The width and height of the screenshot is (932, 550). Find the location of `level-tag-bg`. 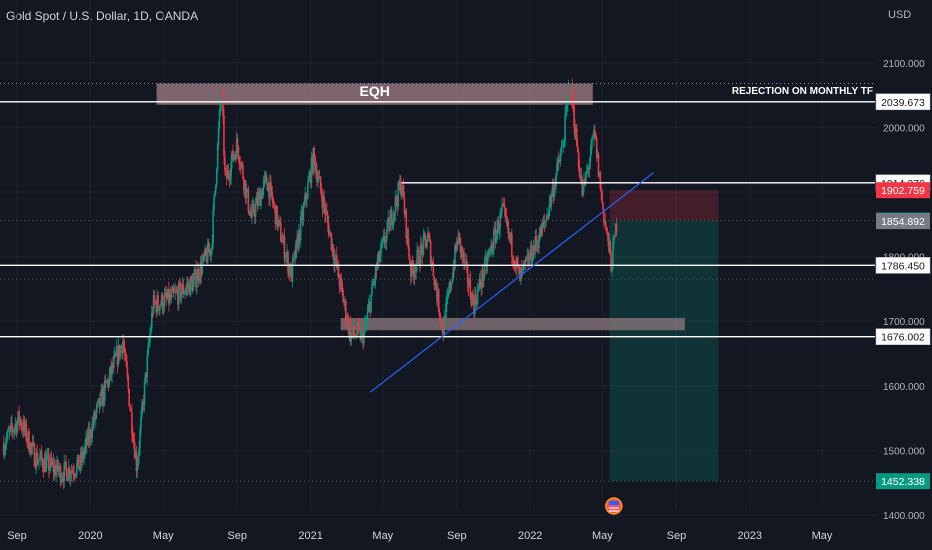

level-tag-bg is located at coordinates (903, 337).